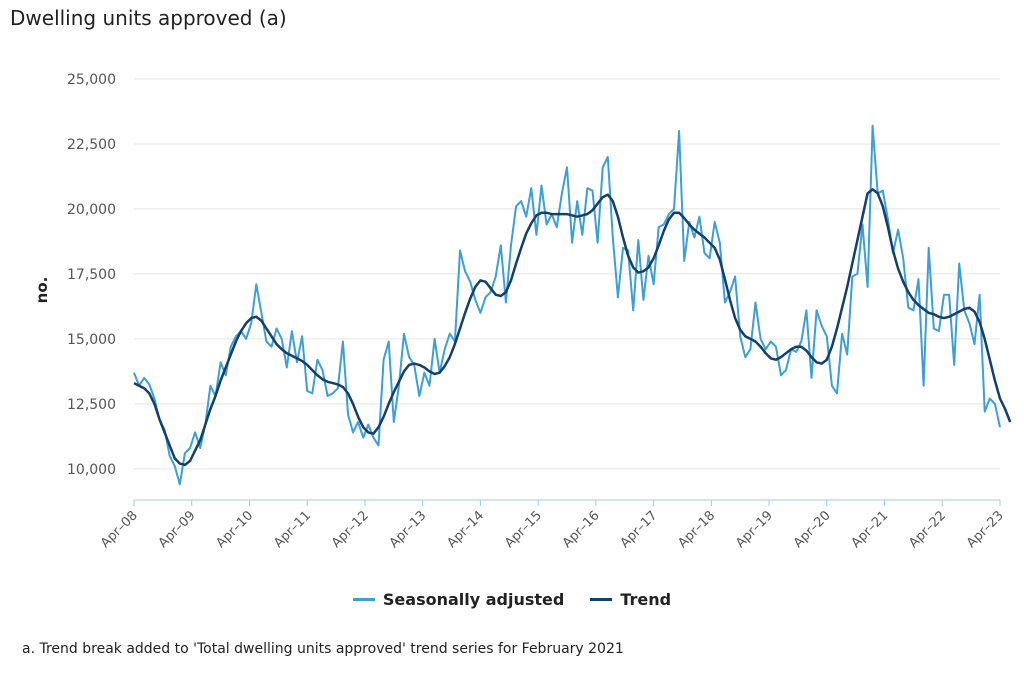 This screenshot has width=1024, height=675. What do you see at coordinates (292, 529) in the screenshot?
I see `x-tick-label: Apr–11` at bounding box center [292, 529].